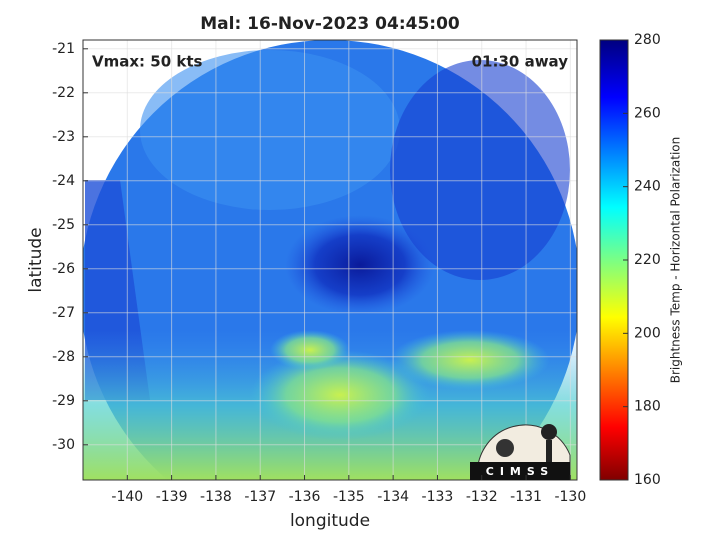 This screenshot has width=720, height=544. I want to click on x-tick-label: -133, so click(438, 497).